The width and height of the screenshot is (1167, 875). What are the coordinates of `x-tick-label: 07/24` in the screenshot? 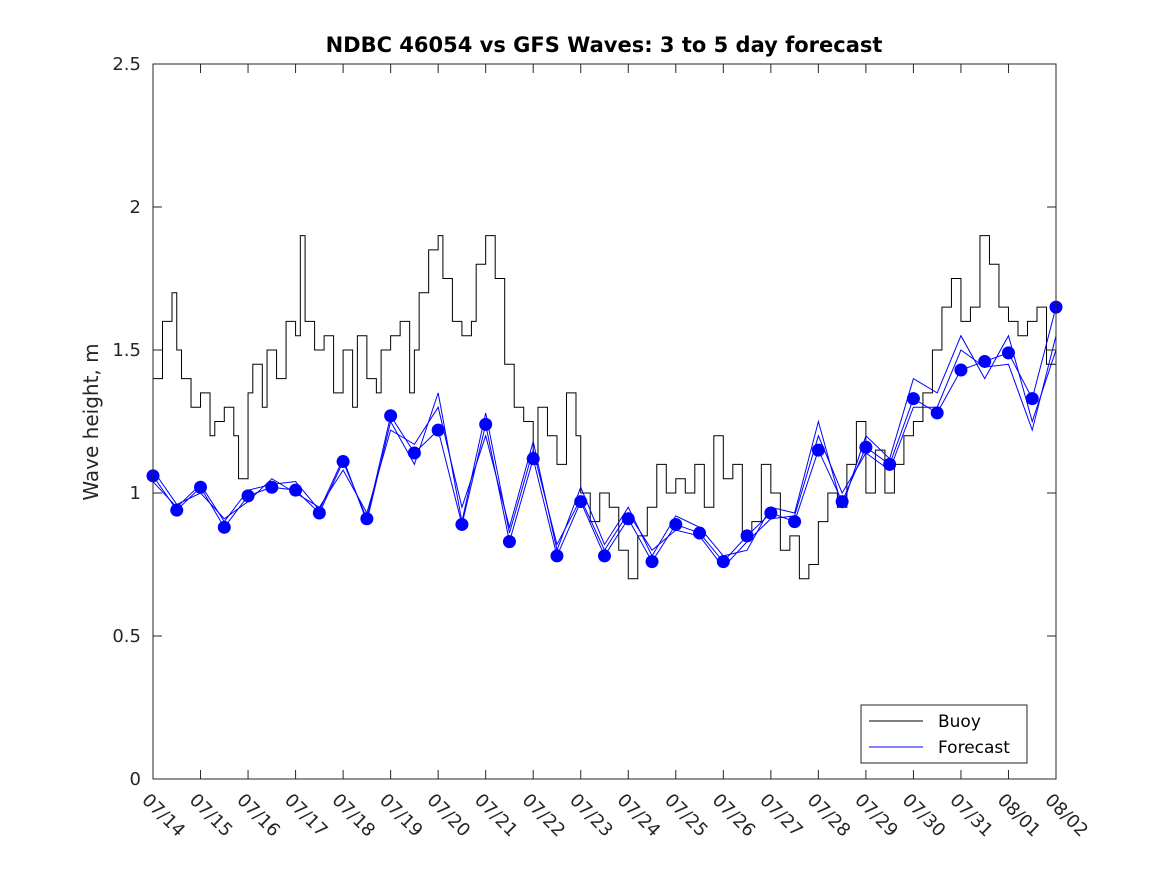 It's located at (639, 816).